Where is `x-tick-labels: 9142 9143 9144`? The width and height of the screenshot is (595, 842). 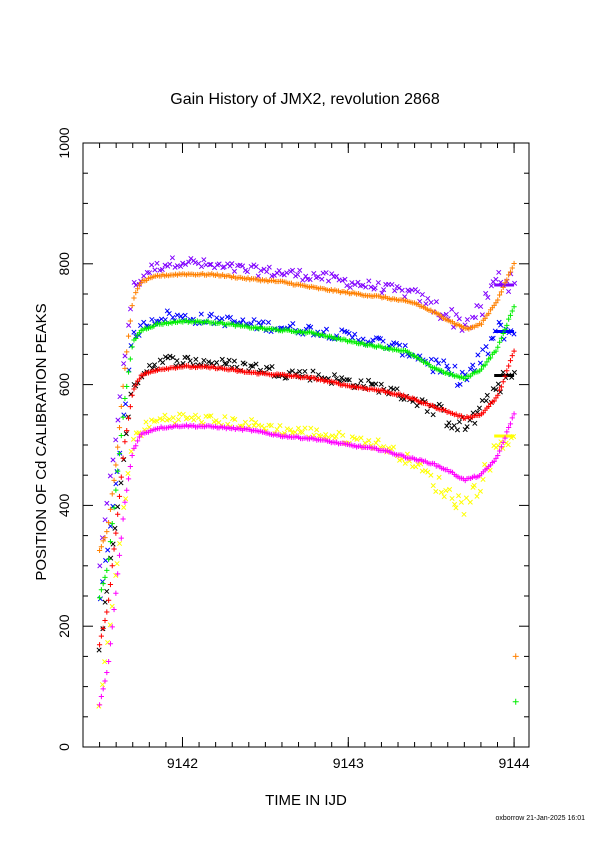 x-tick-labels: 9142 9143 9144 is located at coordinates (348, 763).